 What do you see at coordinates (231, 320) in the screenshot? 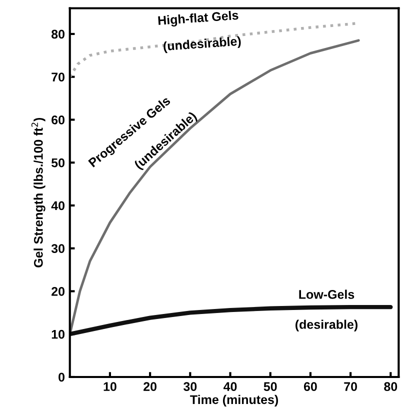
I see `line-series` at bounding box center [231, 320].